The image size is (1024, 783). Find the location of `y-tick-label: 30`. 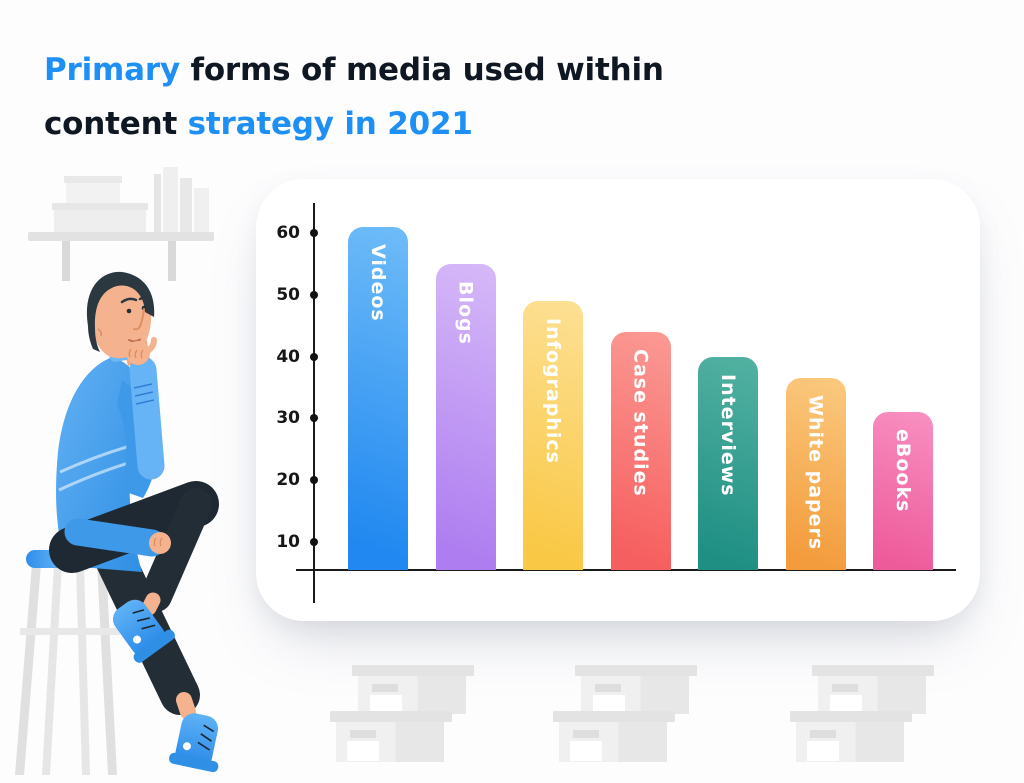

y-tick-label: 30 is located at coordinates (288, 418).